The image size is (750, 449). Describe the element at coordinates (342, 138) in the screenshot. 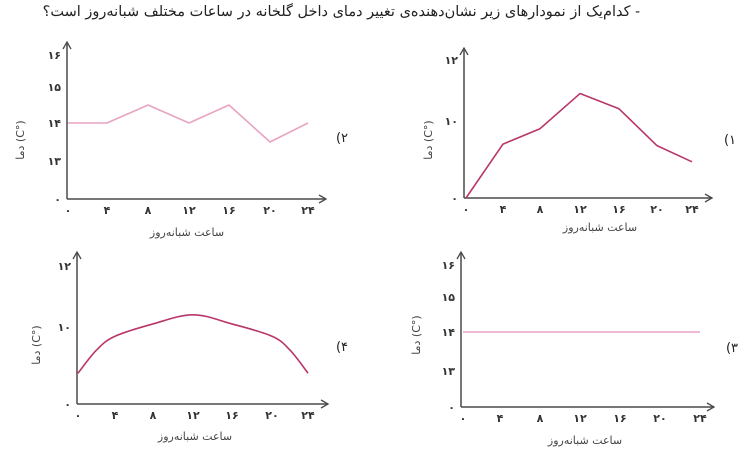

I see `option-label: (۲` at that location.